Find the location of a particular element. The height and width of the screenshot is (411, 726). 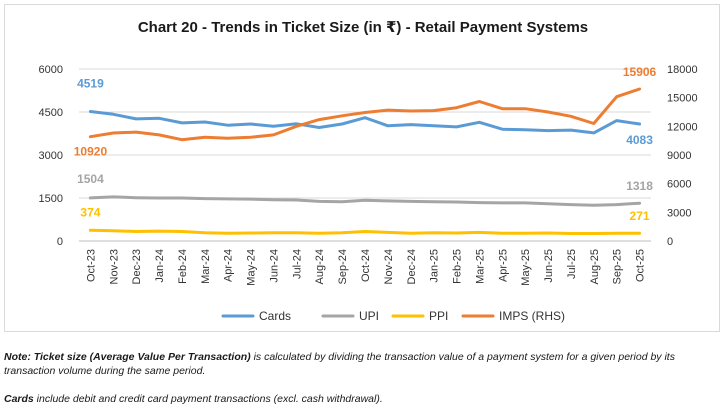

y-right-tick-label: 9000 is located at coordinates (679, 156).